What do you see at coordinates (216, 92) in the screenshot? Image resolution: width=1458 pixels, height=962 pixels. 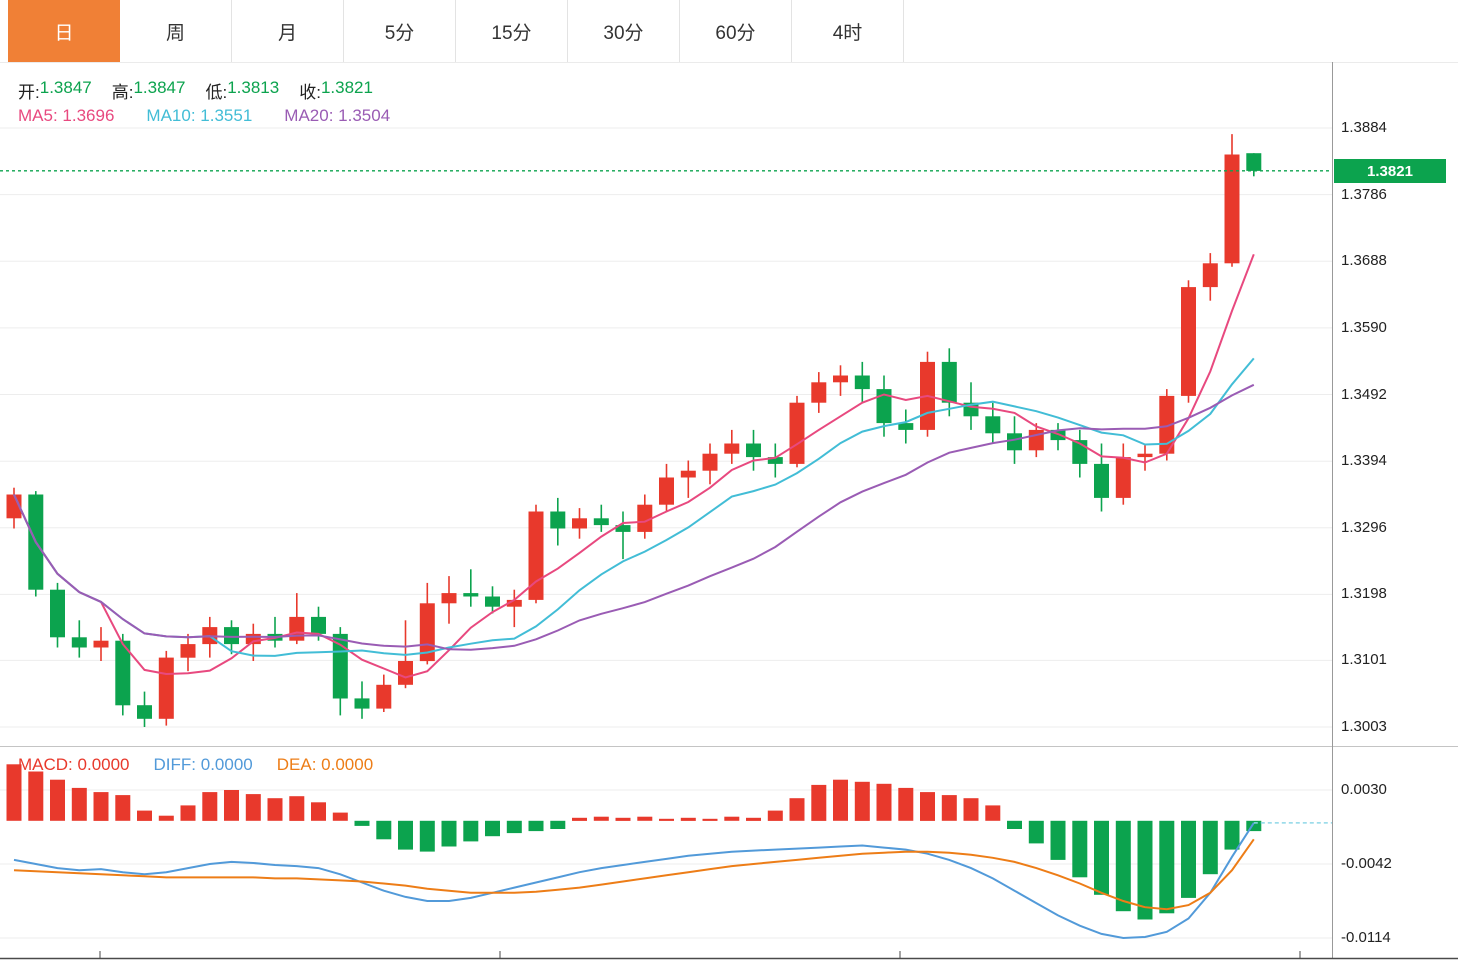 I see `low-label: 低:` at bounding box center [216, 92].